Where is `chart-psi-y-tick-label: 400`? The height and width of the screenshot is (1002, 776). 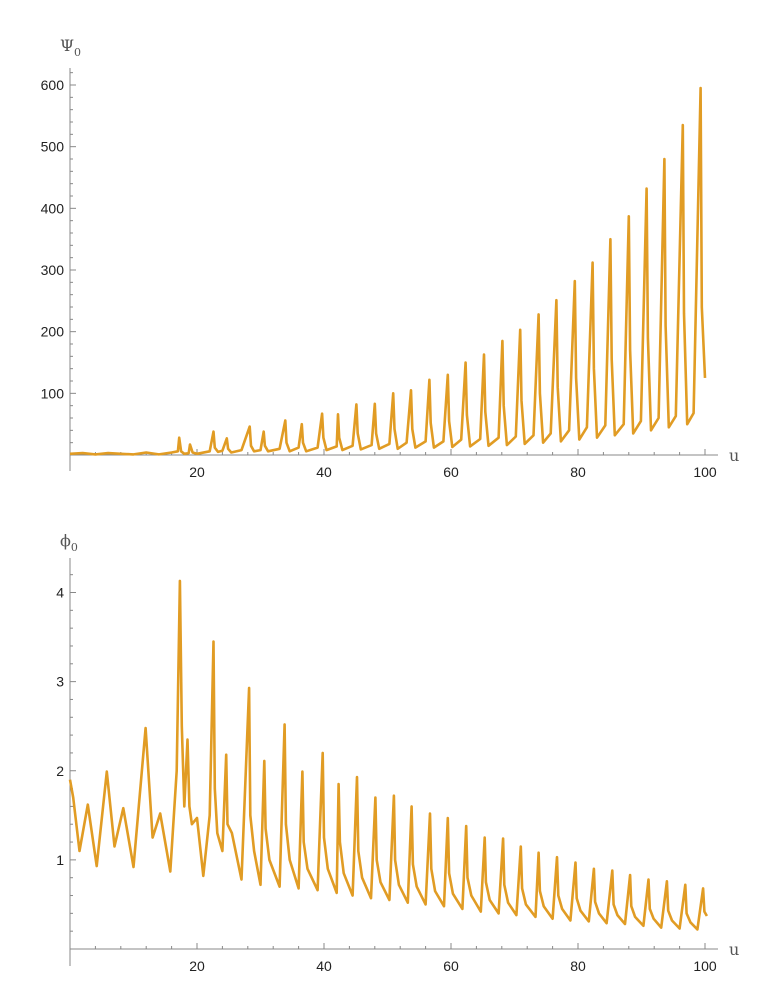 chart-psi-y-tick-label: 400 is located at coordinates (53, 208).